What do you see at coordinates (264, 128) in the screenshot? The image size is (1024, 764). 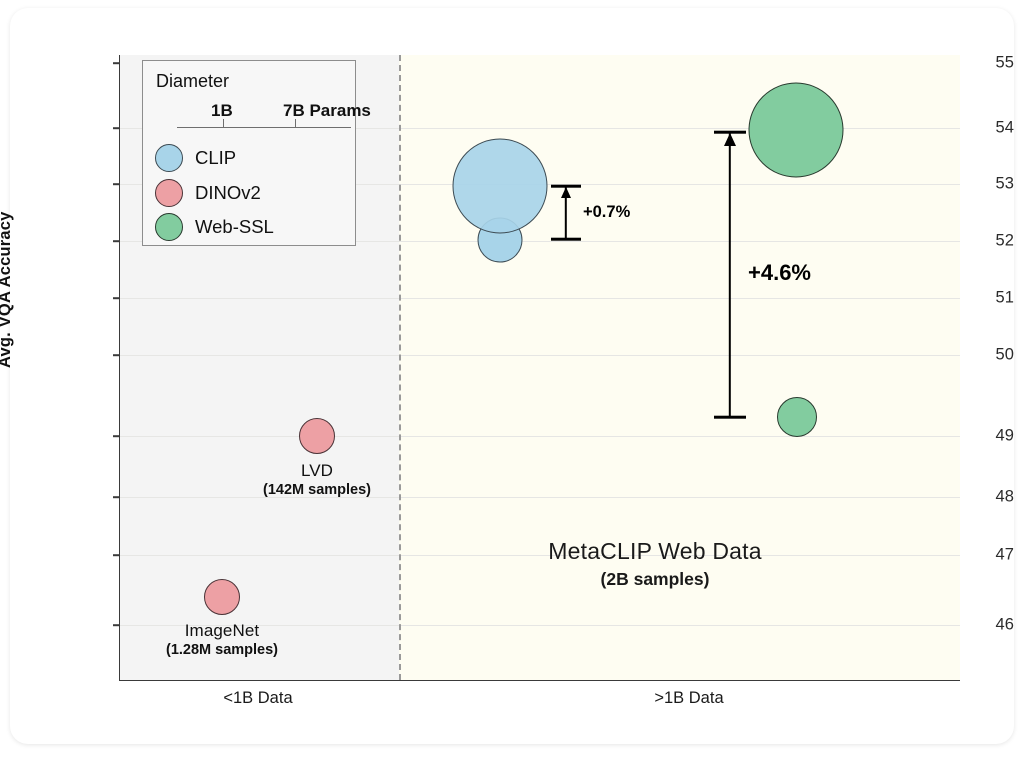 I see `scale-rule` at bounding box center [264, 128].